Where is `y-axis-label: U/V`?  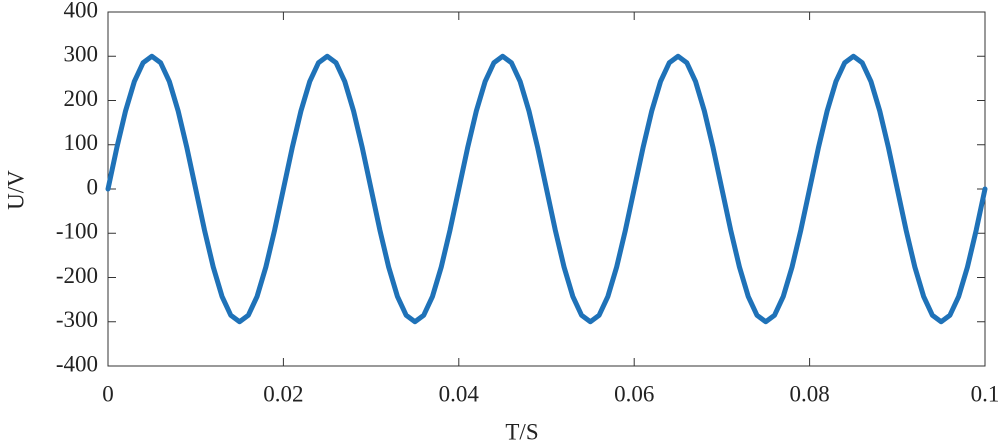
y-axis-label: U/V is located at coordinates (15, 190).